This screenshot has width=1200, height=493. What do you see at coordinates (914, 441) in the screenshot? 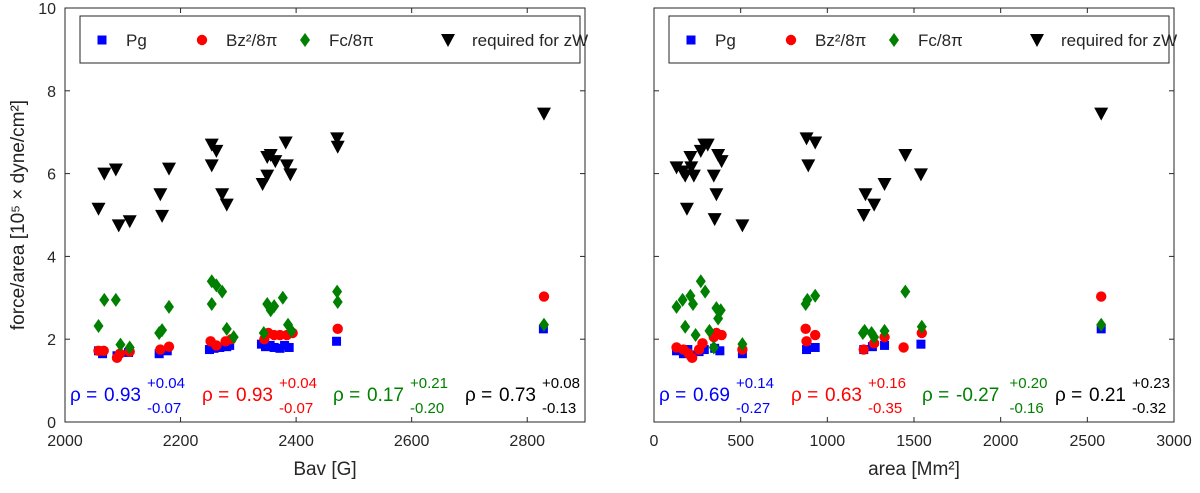
I see `x-tick-label: 1500` at bounding box center [914, 441].